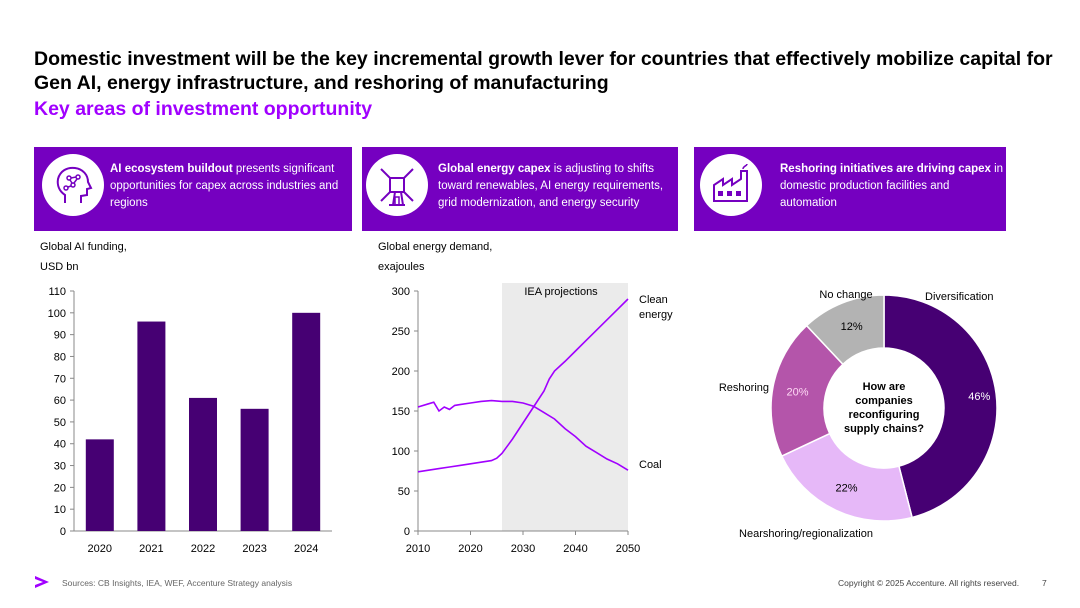 Image resolution: width=1080 pixels, height=608 pixels. I want to click on series-label: Clean, so click(653, 300).